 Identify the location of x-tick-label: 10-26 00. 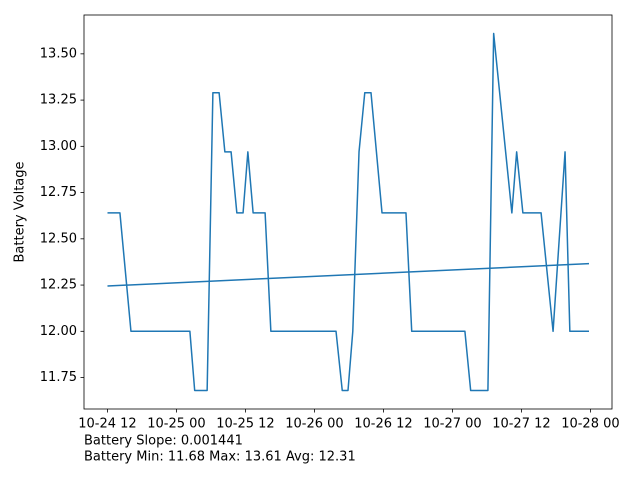
(314, 424).